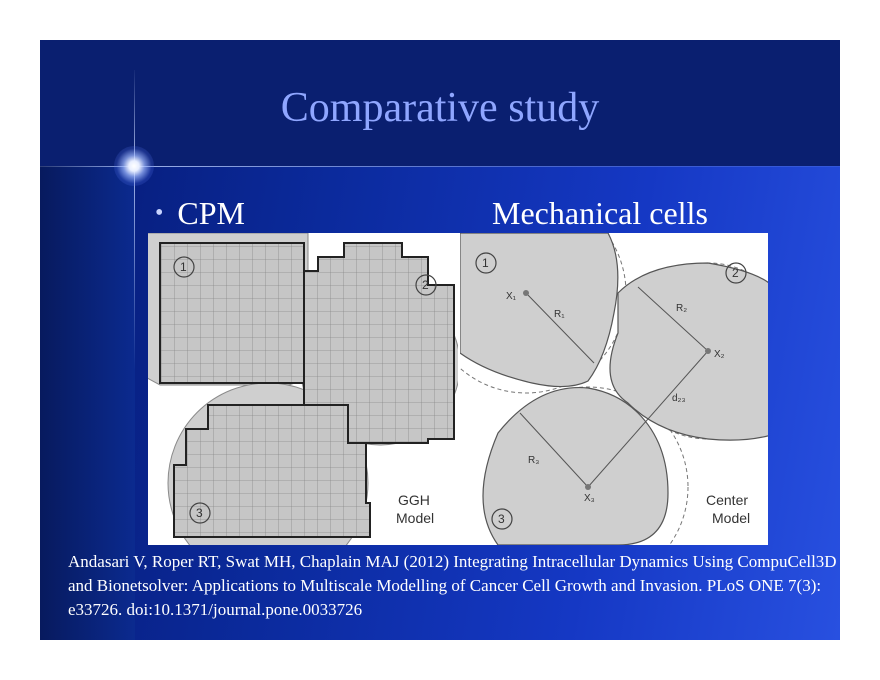 Image resolution: width=880 pixels, height=680 pixels. What do you see at coordinates (511, 296) in the screenshot?
I see `center-x1-label: X₁` at bounding box center [511, 296].